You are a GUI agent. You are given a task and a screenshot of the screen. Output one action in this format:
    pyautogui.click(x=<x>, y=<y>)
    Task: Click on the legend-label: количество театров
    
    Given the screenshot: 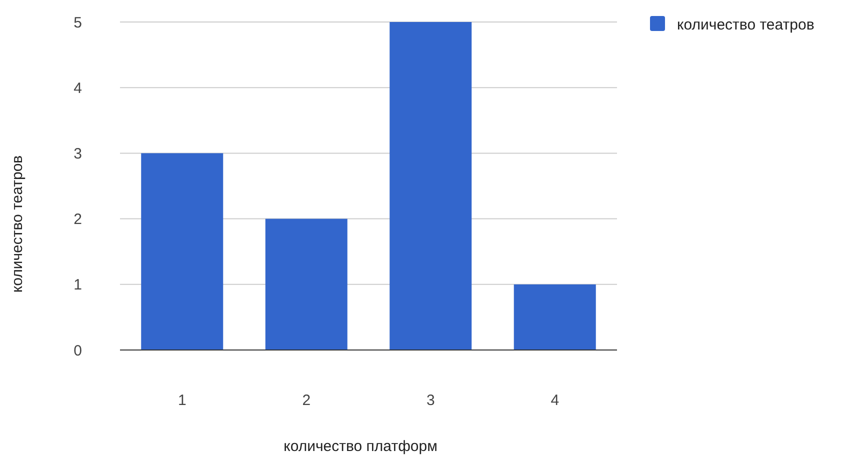 What is the action you would take?
    pyautogui.click(x=745, y=25)
    